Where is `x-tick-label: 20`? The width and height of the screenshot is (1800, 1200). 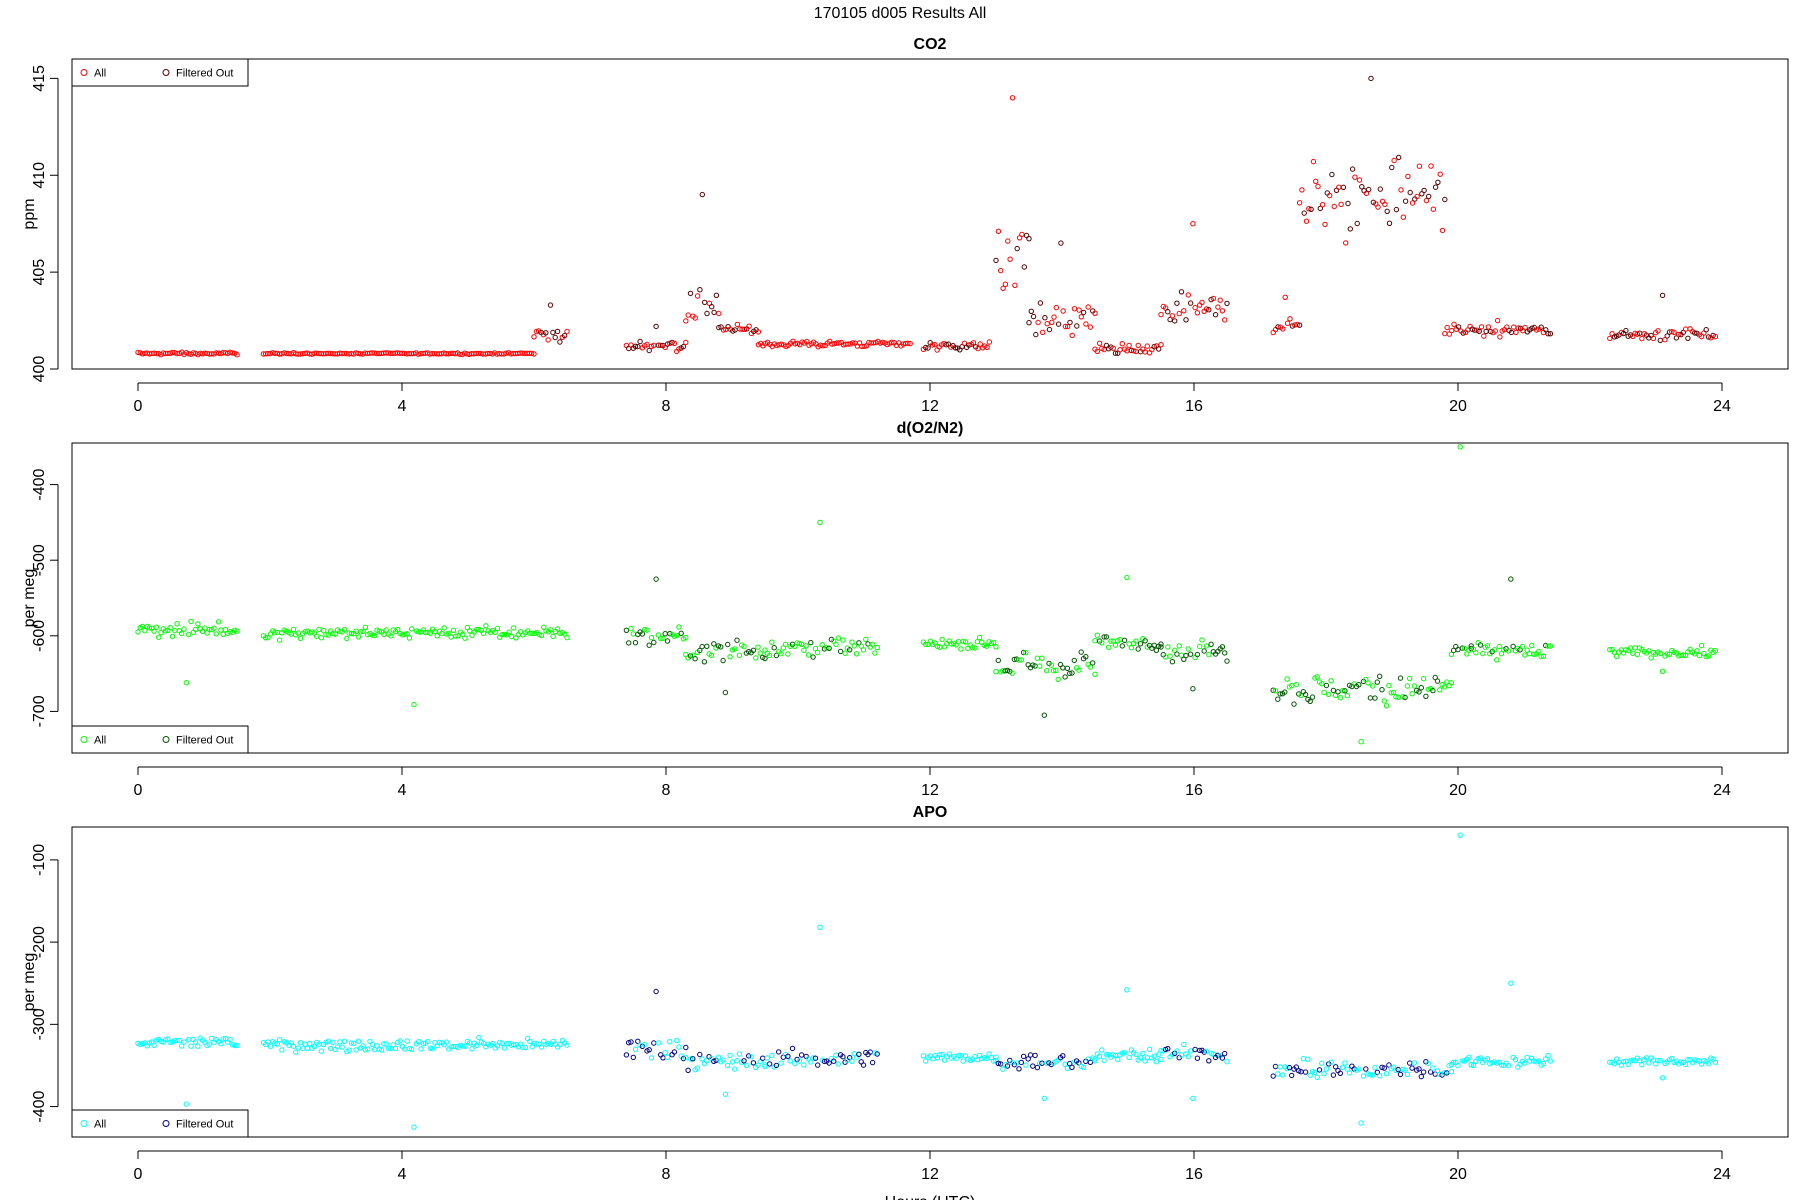 x-tick-label: 20 is located at coordinates (1458, 790).